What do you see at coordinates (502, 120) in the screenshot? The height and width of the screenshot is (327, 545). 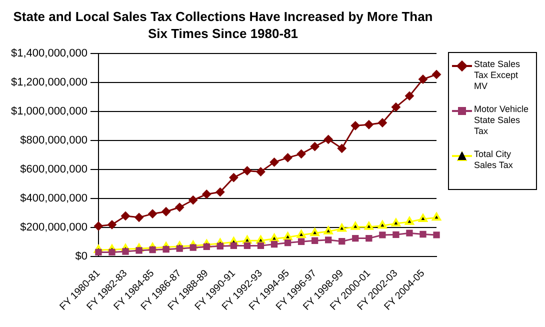 I see `legend-label: Motor Vehicle State Sales Tax` at bounding box center [502, 120].